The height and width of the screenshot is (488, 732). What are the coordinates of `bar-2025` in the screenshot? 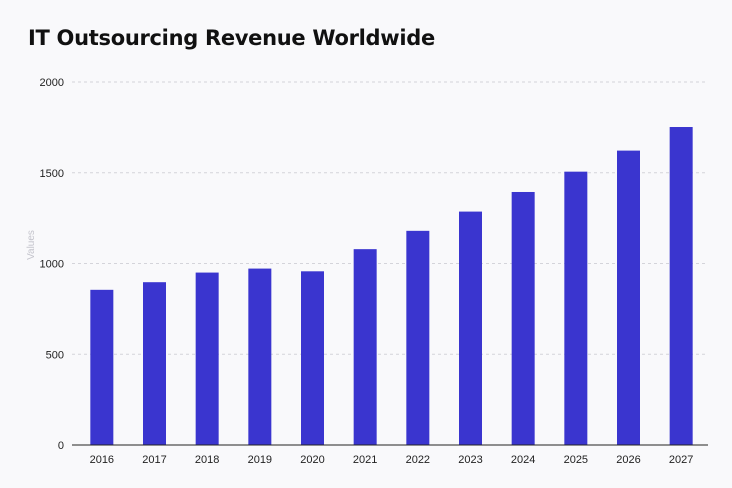 It's located at (576, 308).